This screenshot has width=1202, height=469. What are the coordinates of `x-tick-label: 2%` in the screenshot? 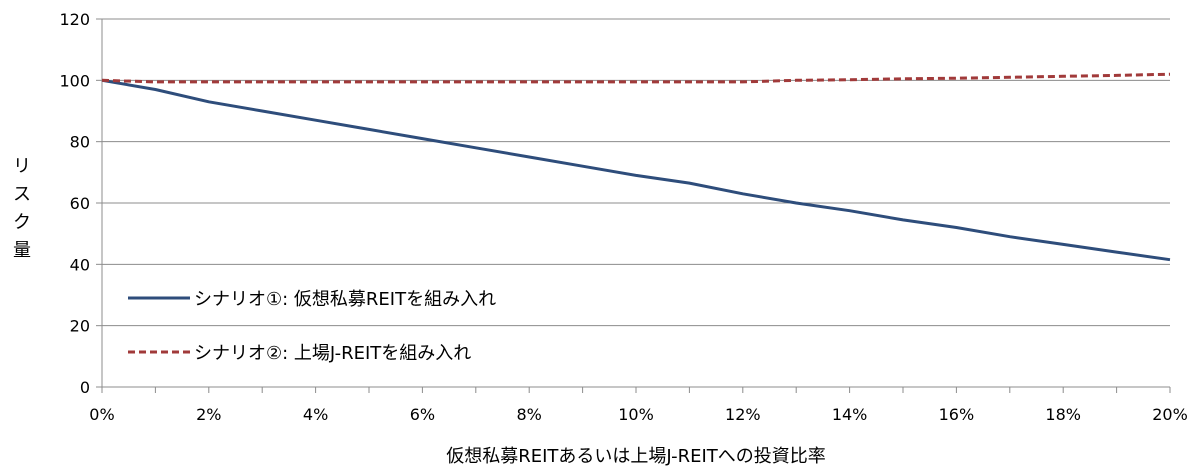 It's located at (208, 414).